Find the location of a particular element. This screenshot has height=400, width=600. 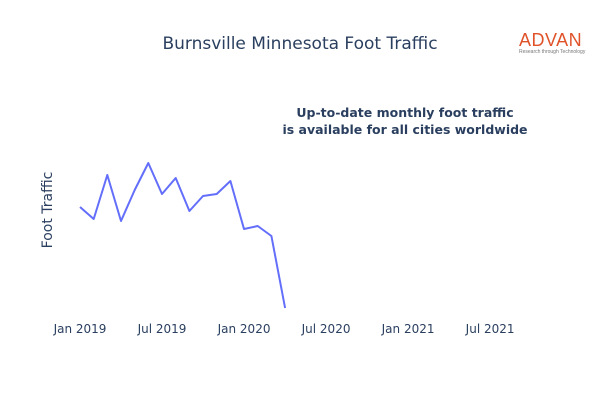

x-tick-label: Jul 2021 is located at coordinates (490, 329).